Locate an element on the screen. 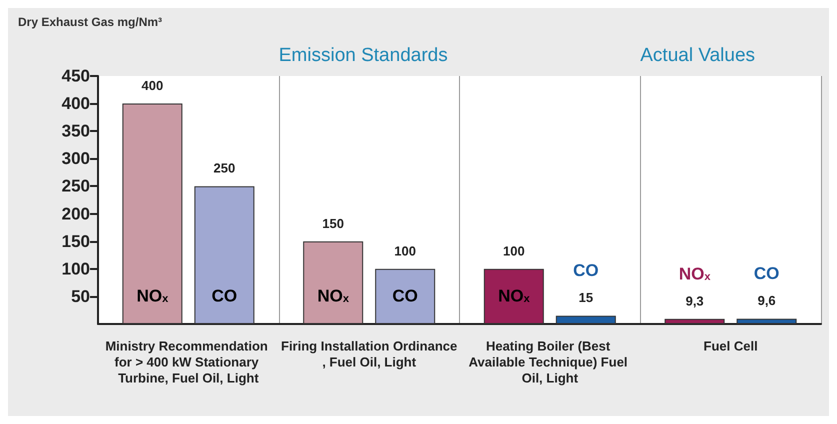 The height and width of the screenshot is (424, 837). data-label: 9,6 is located at coordinates (767, 300).